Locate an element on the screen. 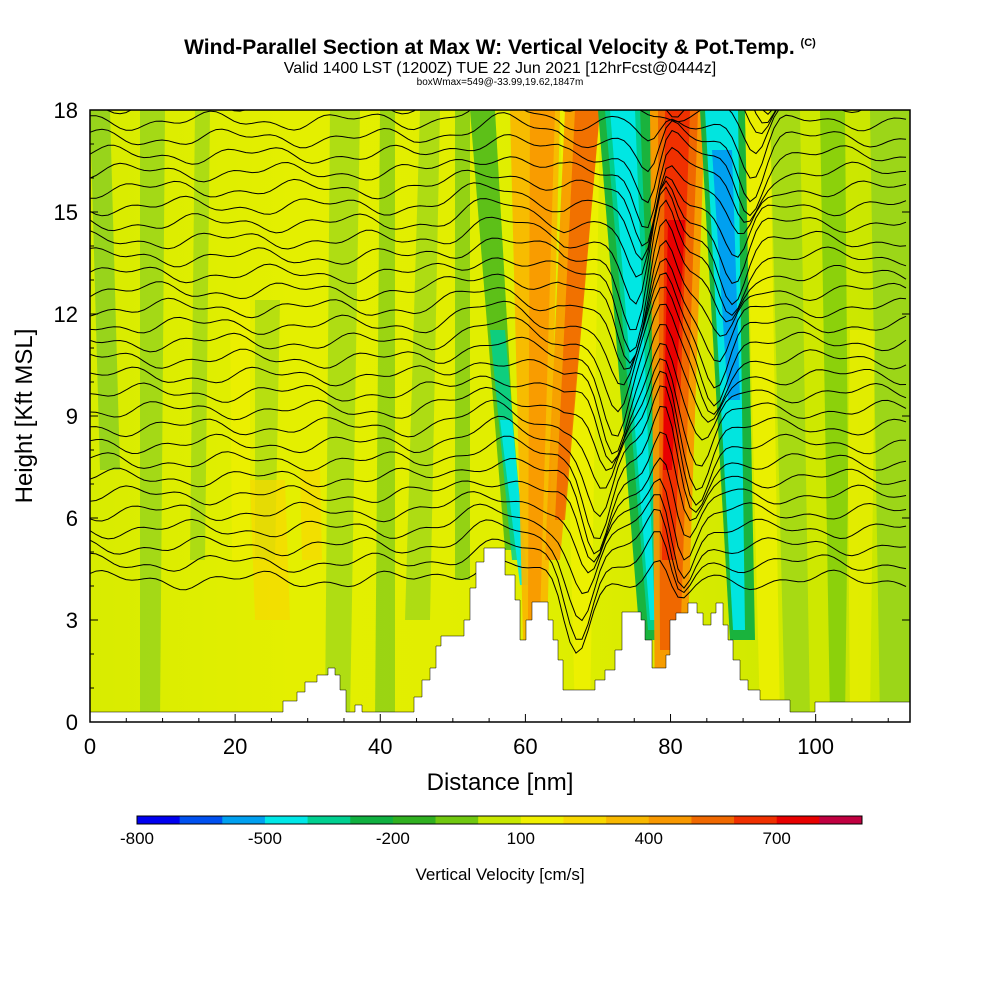 This screenshot has width=1000, height=1000. y-tick-label: 15 is located at coordinates (66, 212).